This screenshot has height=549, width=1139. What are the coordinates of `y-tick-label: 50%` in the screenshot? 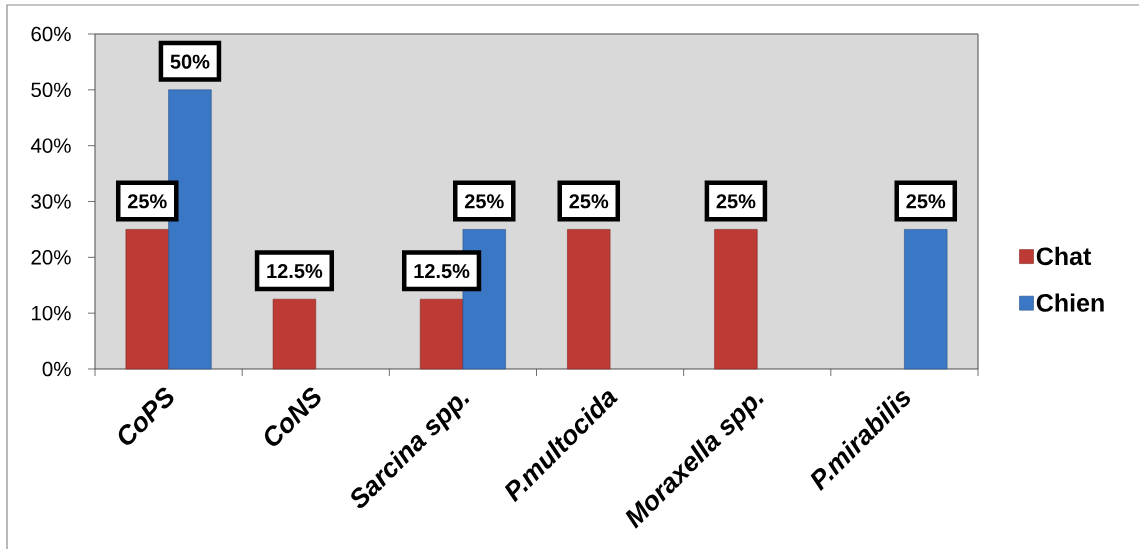 It's located at (51, 90).